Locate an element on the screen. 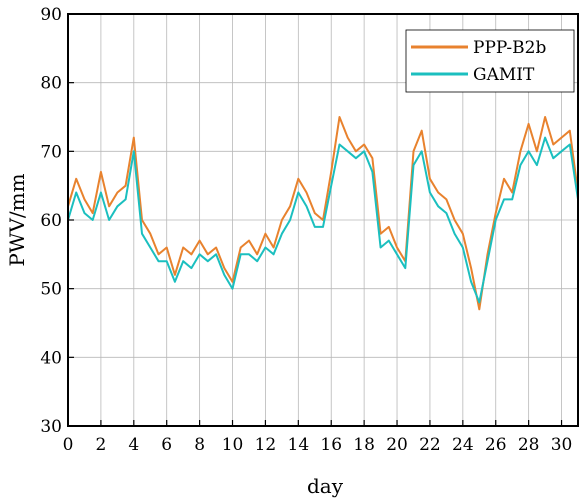 This screenshot has width=581, height=498. x-tick-label: 10 is located at coordinates (233, 445).